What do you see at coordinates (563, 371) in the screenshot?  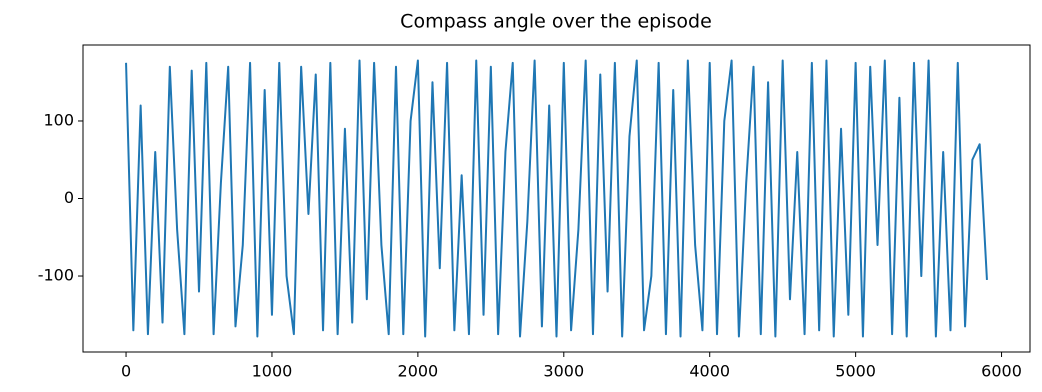 I see `x-tick-label: 3000` at bounding box center [563, 371].